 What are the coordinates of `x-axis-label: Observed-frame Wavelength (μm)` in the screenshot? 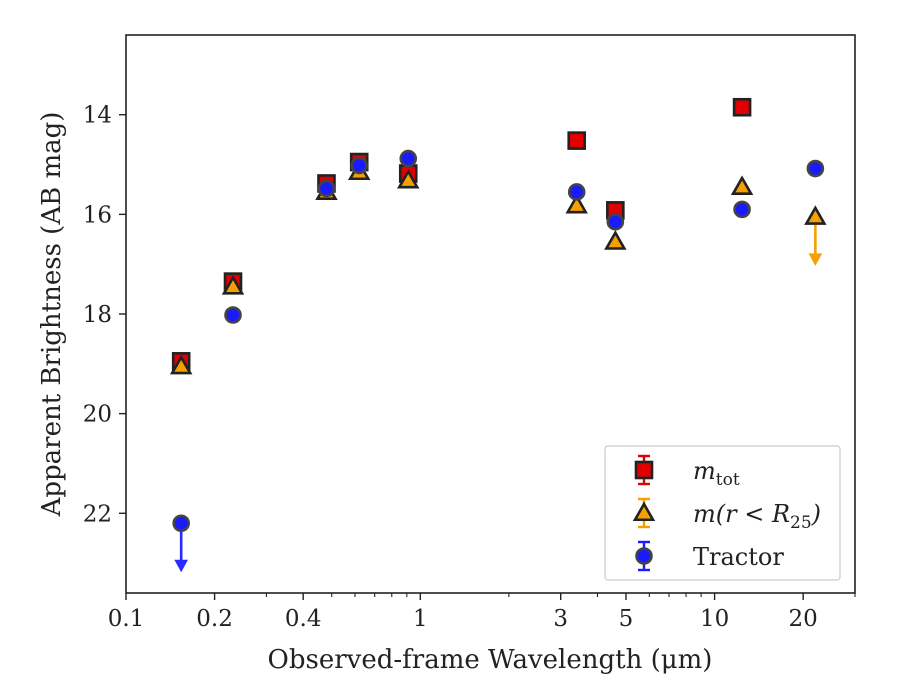 It's located at (490, 660).